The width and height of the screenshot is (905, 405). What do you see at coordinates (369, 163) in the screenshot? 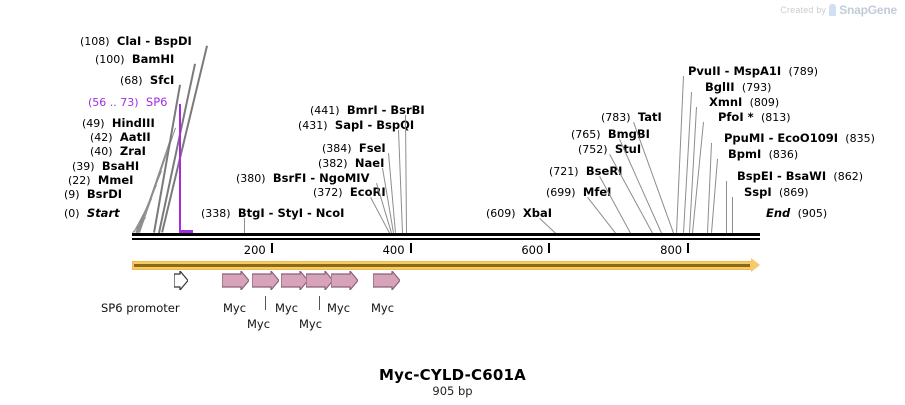
I see `site-enzyme-name: NaeI` at bounding box center [369, 163].